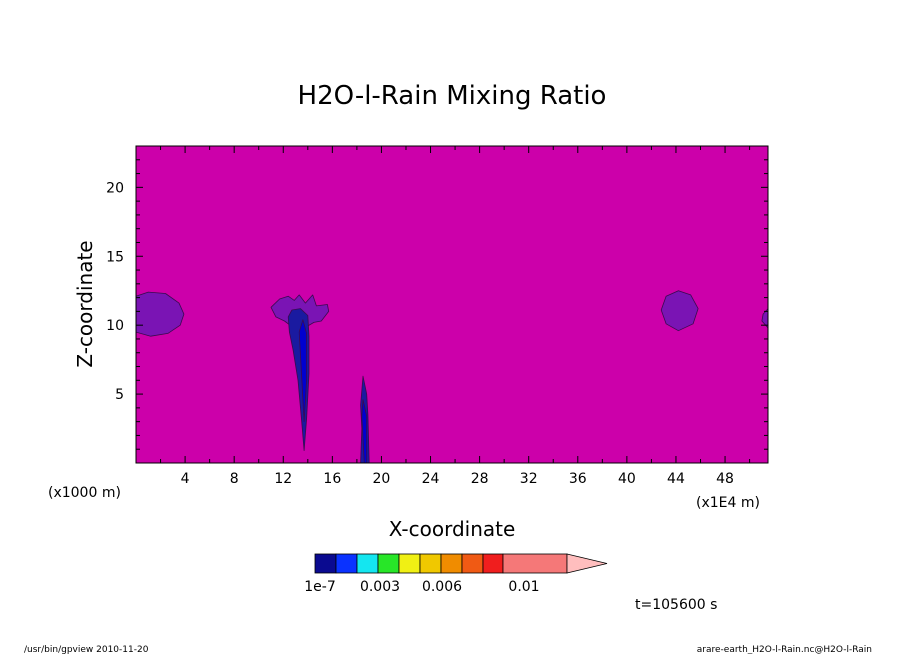 The image size is (904, 654). What do you see at coordinates (725, 479) in the screenshot?
I see `x-tick-label: 48` at bounding box center [725, 479].